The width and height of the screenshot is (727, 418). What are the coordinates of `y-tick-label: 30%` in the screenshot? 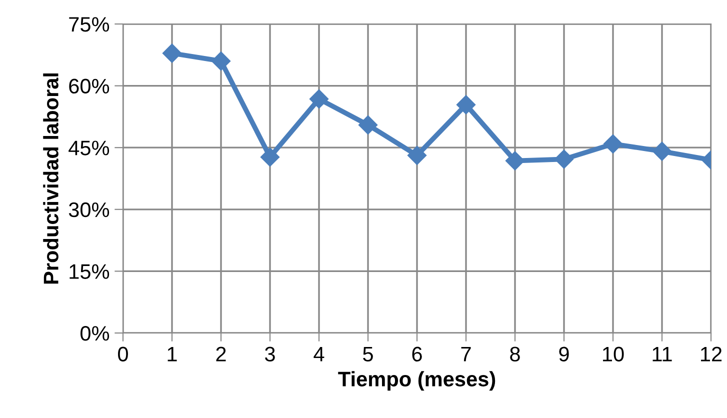 It's located at (89, 210).